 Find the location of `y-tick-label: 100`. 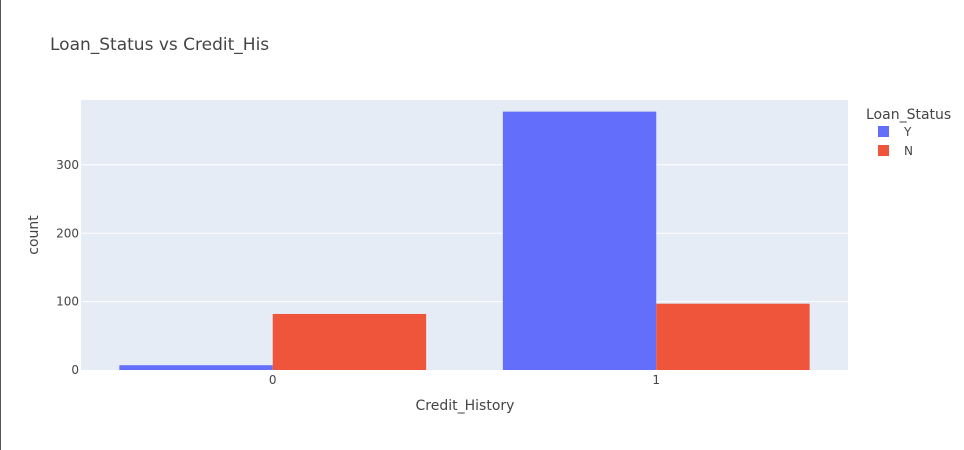

y-tick-label: 100 is located at coordinates (67, 302).